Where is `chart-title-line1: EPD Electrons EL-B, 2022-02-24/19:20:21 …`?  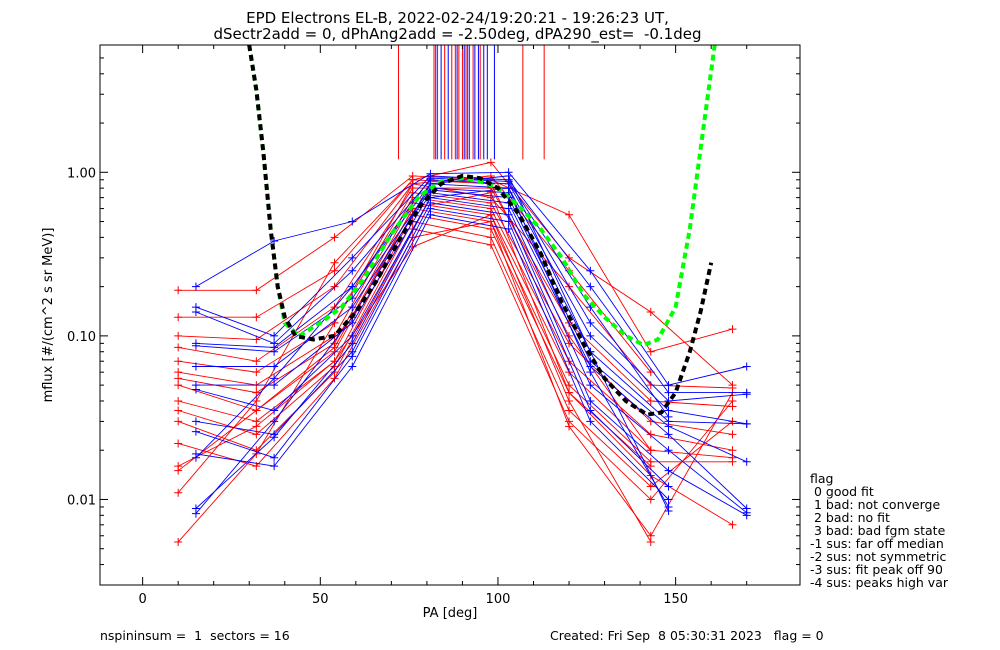 chart-title-line1: EPD Electrons EL-B, 2022-02-24/19:20:21 … is located at coordinates (457, 18).